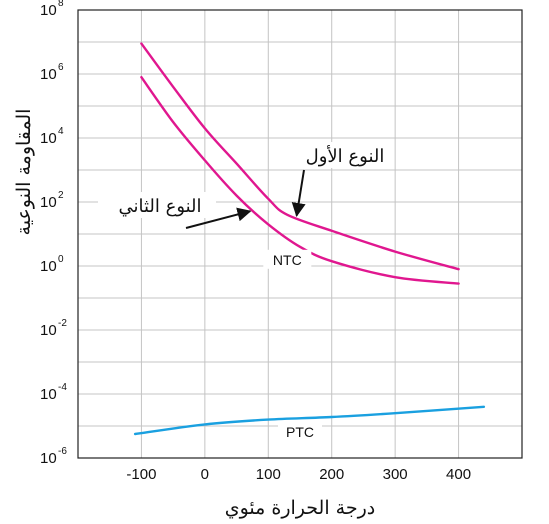  I want to click on x-tick-label: 400, so click(458, 474).